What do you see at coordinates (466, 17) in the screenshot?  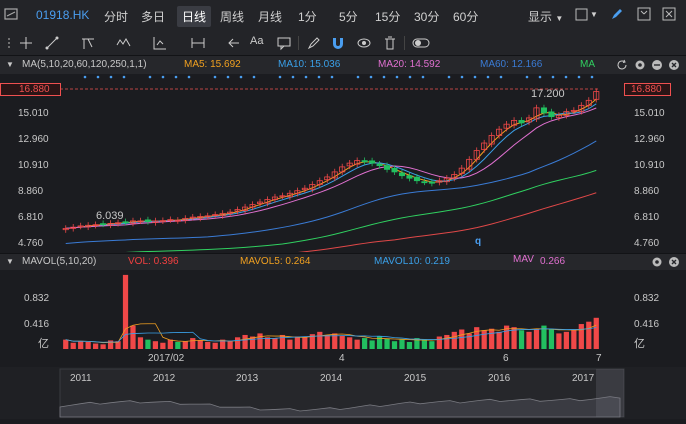 I see `period-tab-60min: 60分` at bounding box center [466, 17].